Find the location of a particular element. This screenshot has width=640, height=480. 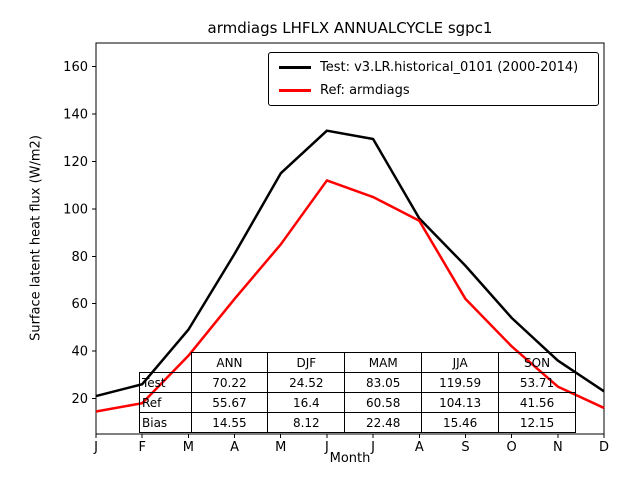

chart-title: armdiags LHFLX ANNUALCYCLE sgpc1 is located at coordinates (350, 28).